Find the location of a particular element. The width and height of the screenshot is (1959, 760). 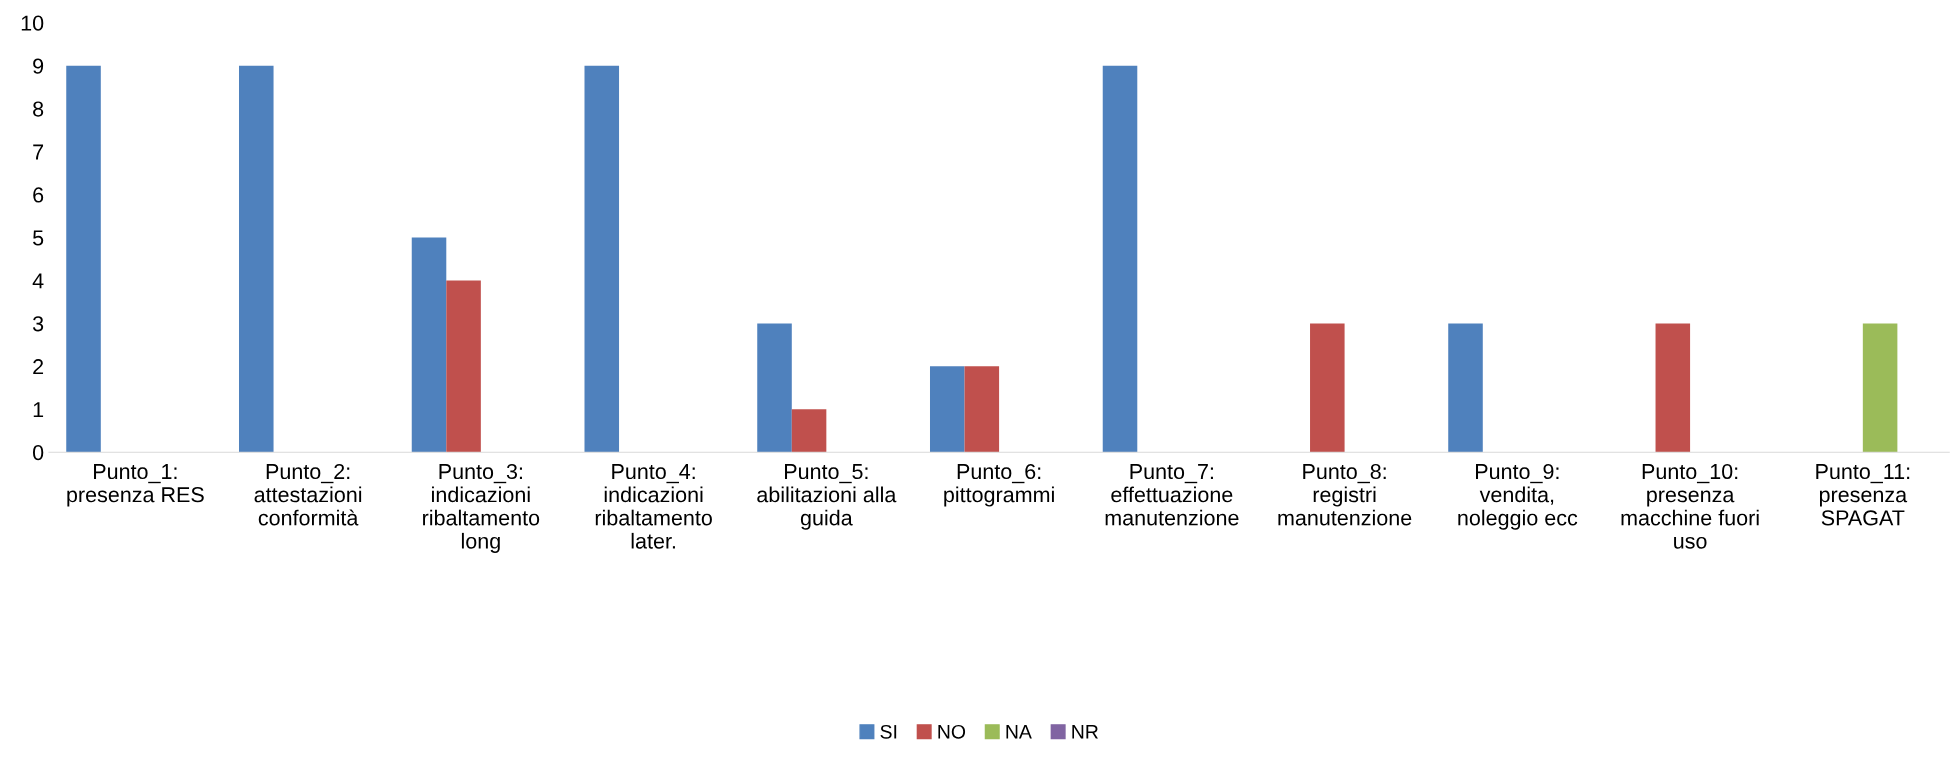

x-tick-label: Punto_8: registri manutenzione is located at coordinates (1345, 494).